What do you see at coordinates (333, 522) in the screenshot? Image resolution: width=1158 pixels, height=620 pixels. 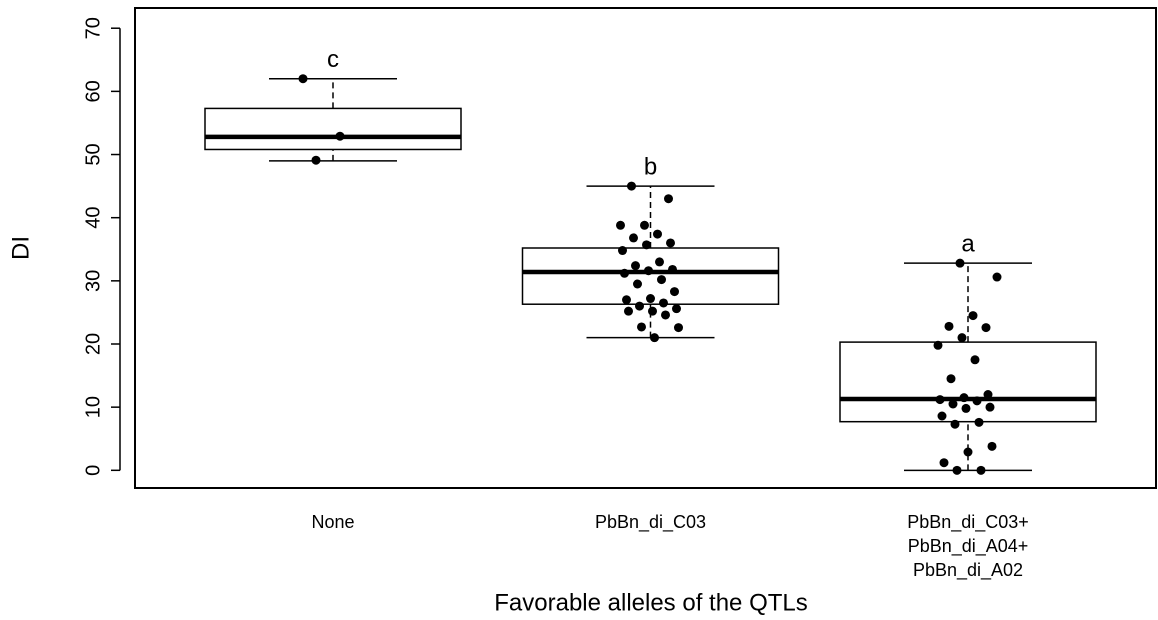 I see `x-tick-label: None` at bounding box center [333, 522].